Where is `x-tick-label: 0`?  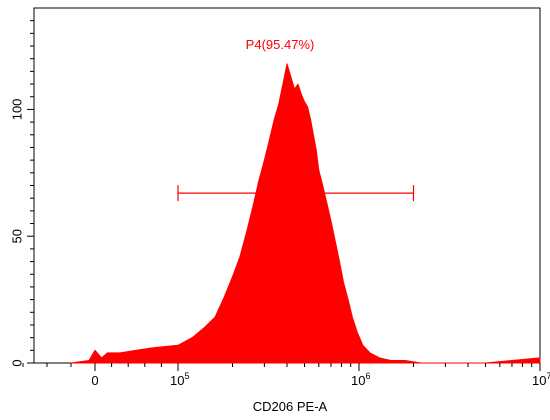
x-tick-label: 0 is located at coordinates (94, 380).